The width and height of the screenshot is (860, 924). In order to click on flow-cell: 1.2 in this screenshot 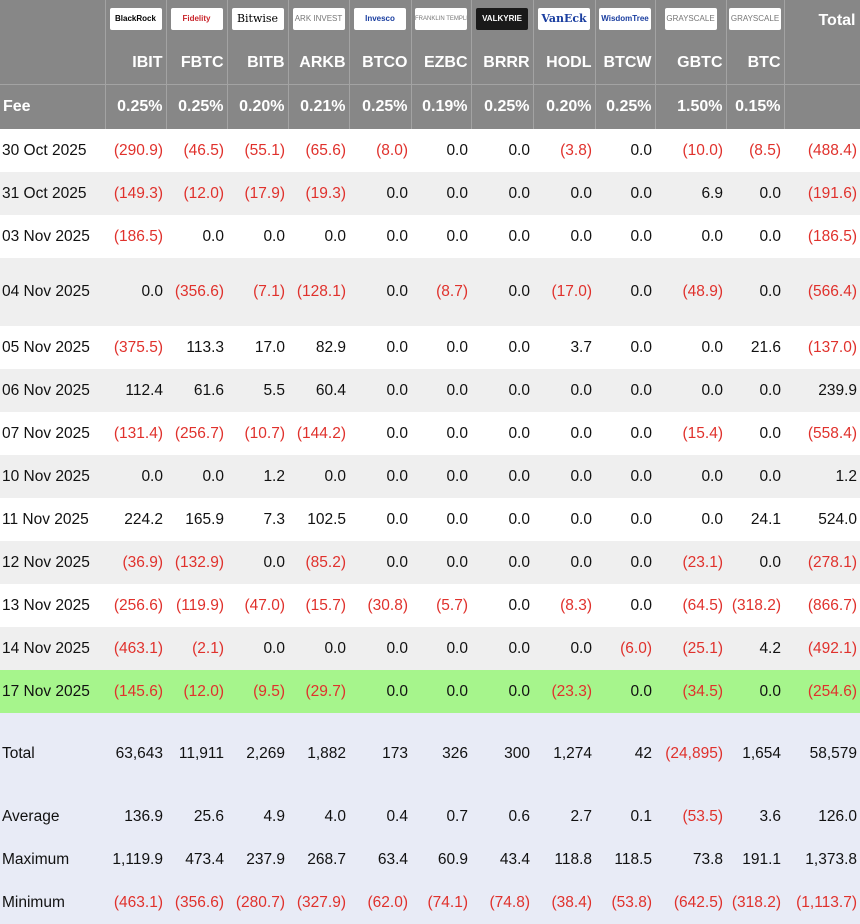, I will do `click(822, 476)`.